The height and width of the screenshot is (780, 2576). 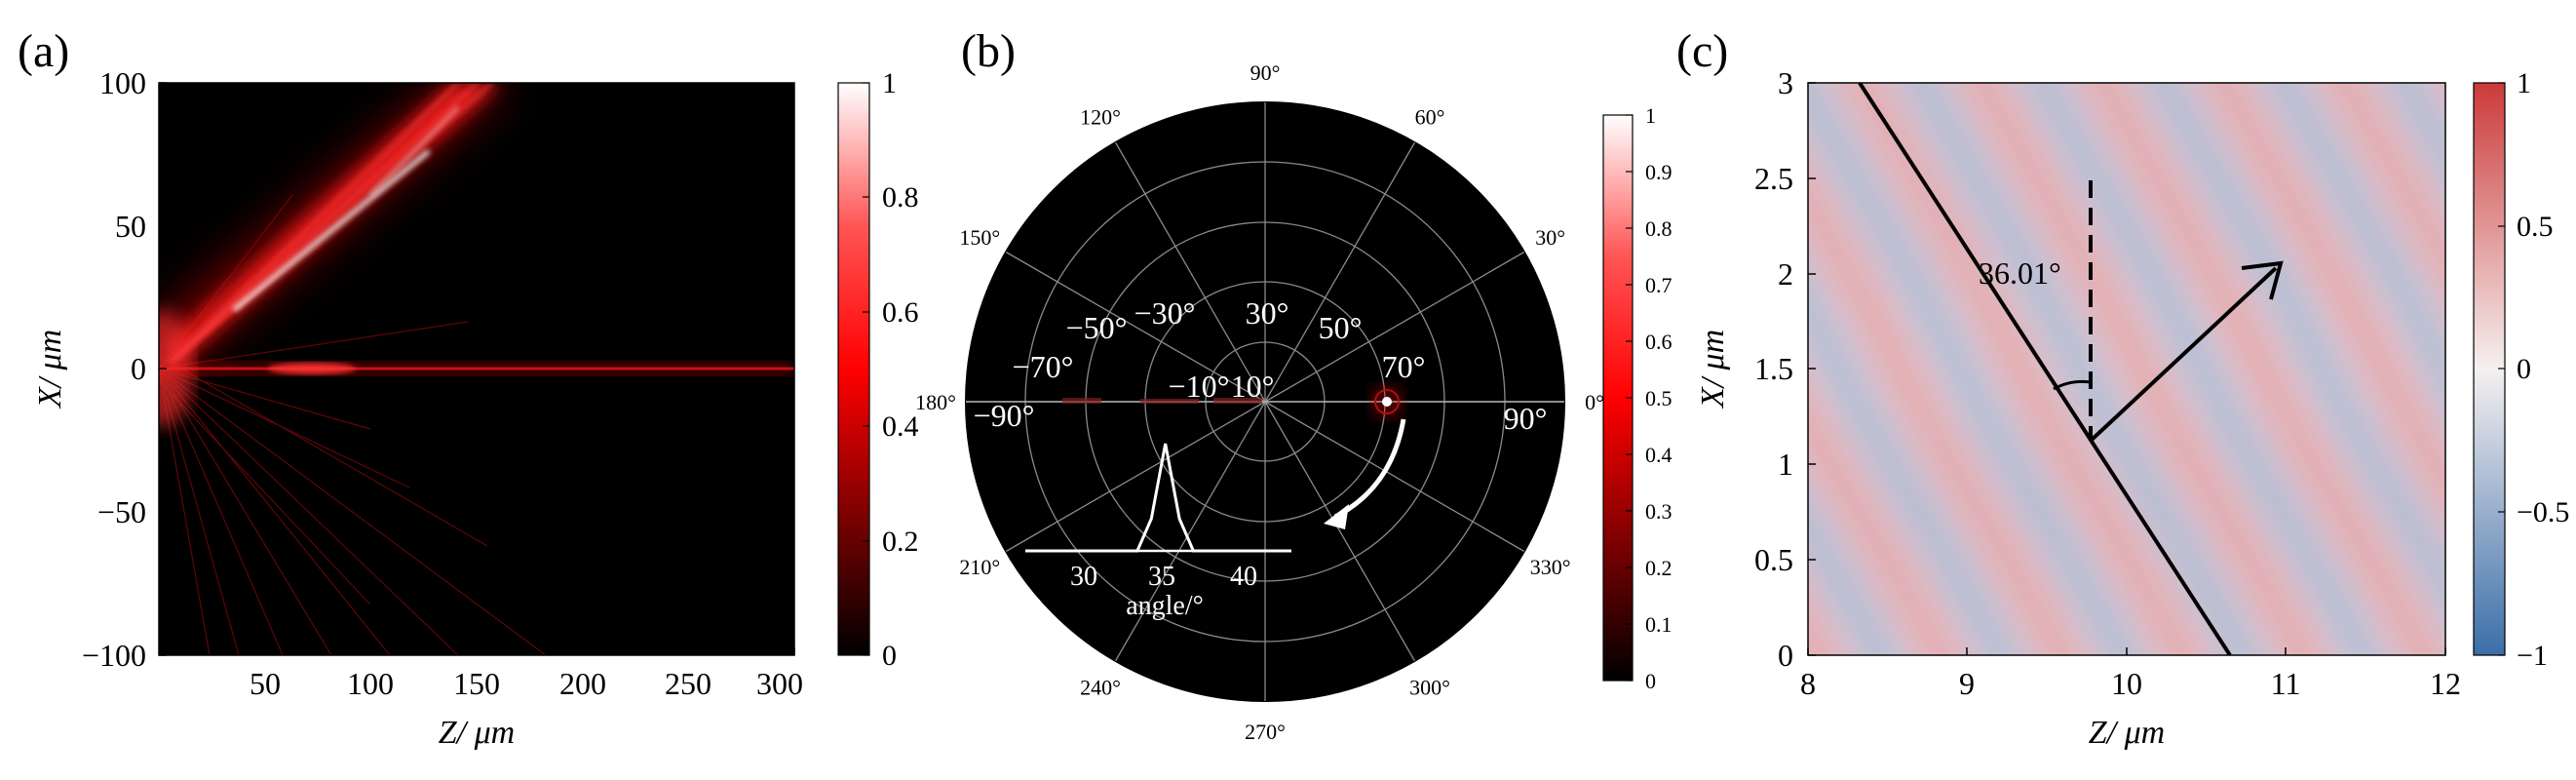 What do you see at coordinates (1785, 274) in the screenshot?
I see `panel-c-ytick: 2` at bounding box center [1785, 274].